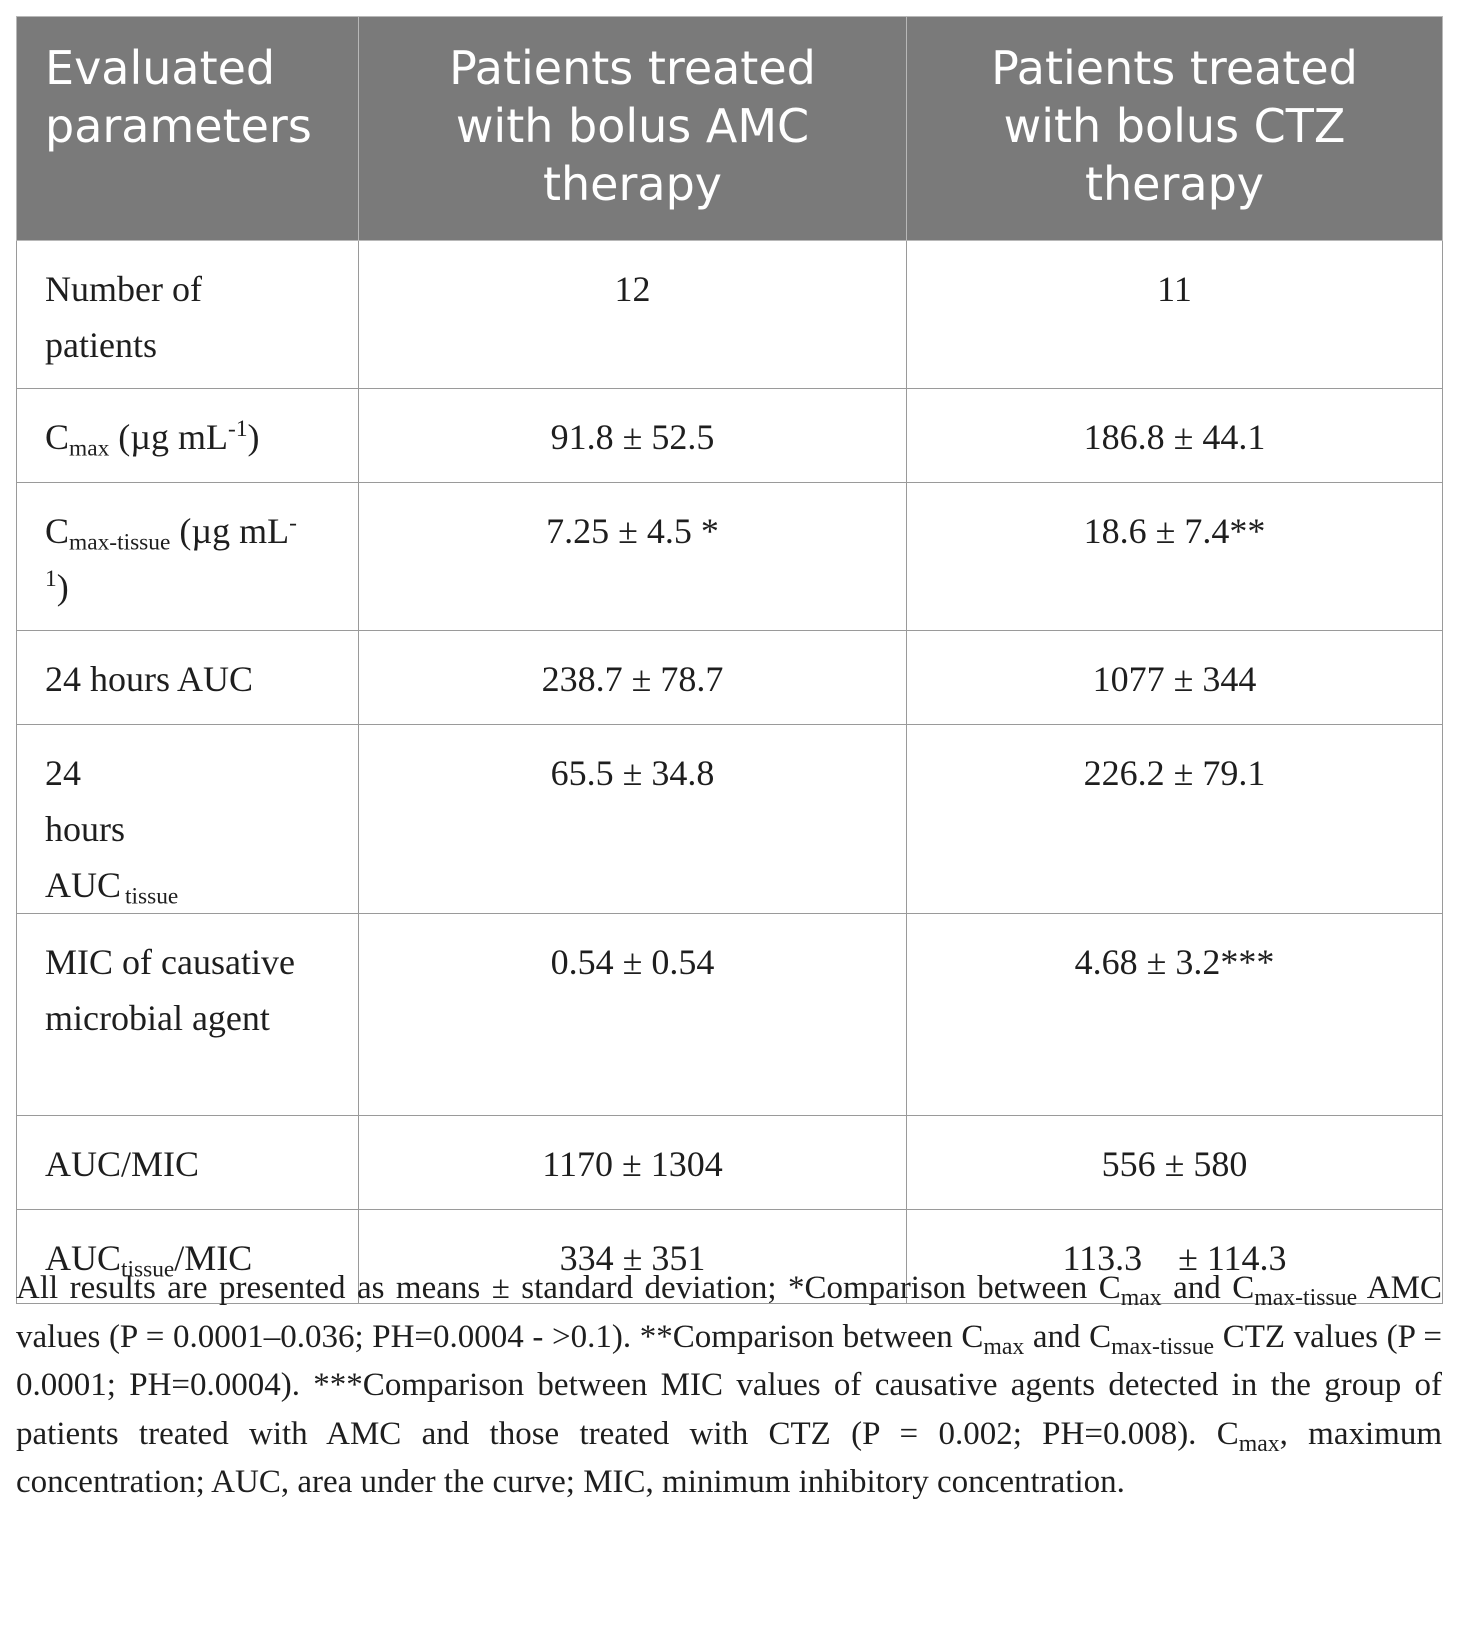 The width and height of the screenshot is (1460, 1631). What do you see at coordinates (1174, 1162) in the screenshot?
I see `ctz-value: 556 ± 580` at bounding box center [1174, 1162].